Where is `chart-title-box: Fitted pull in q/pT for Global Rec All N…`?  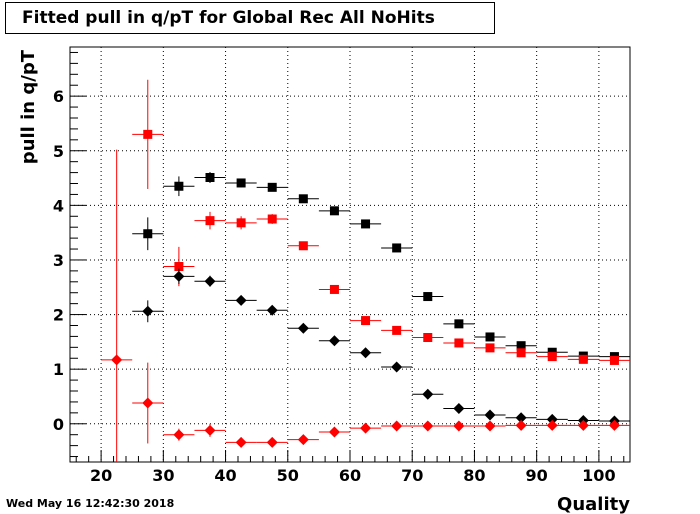 chart-title-box: Fitted pull in q/pT for Global Rec All N… is located at coordinates (250, 18).